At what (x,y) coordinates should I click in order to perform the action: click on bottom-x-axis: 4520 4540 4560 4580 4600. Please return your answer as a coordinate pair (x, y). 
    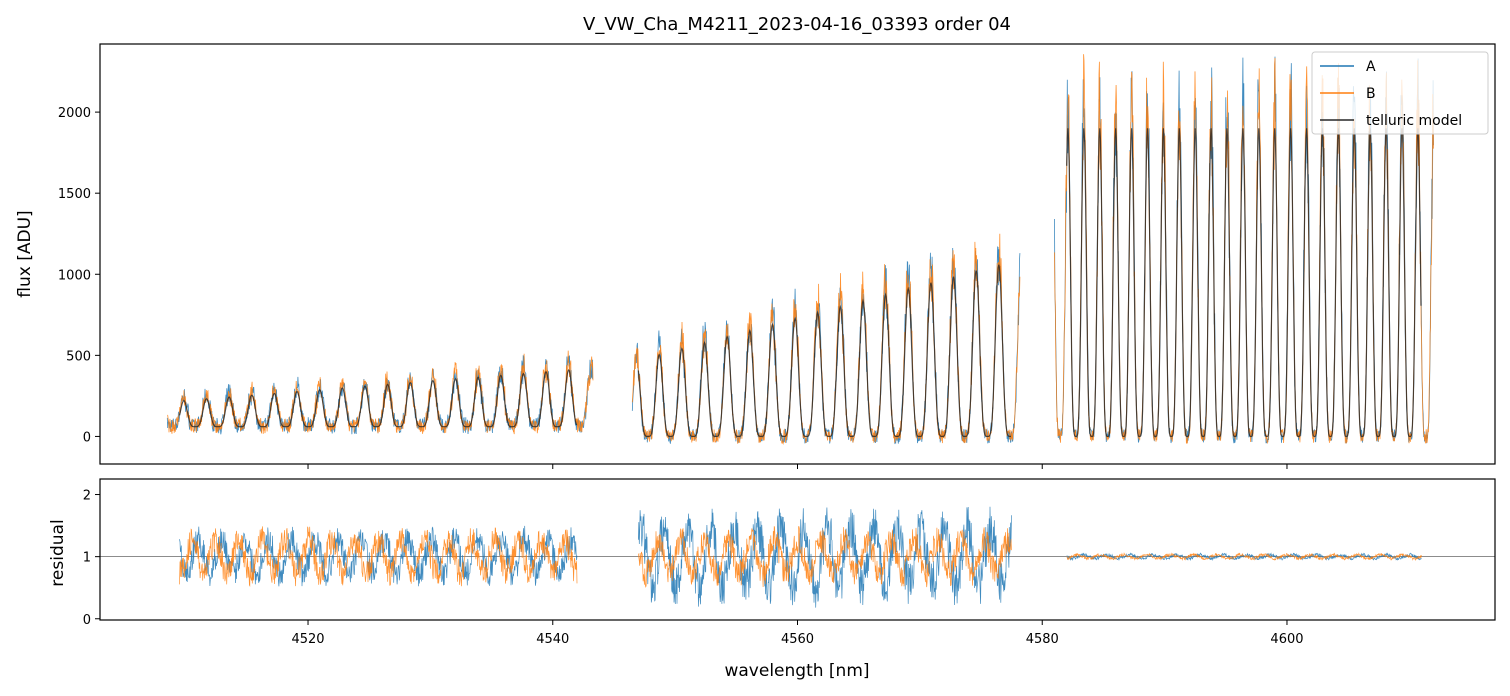
    Looking at the image, I should click on (797, 633).